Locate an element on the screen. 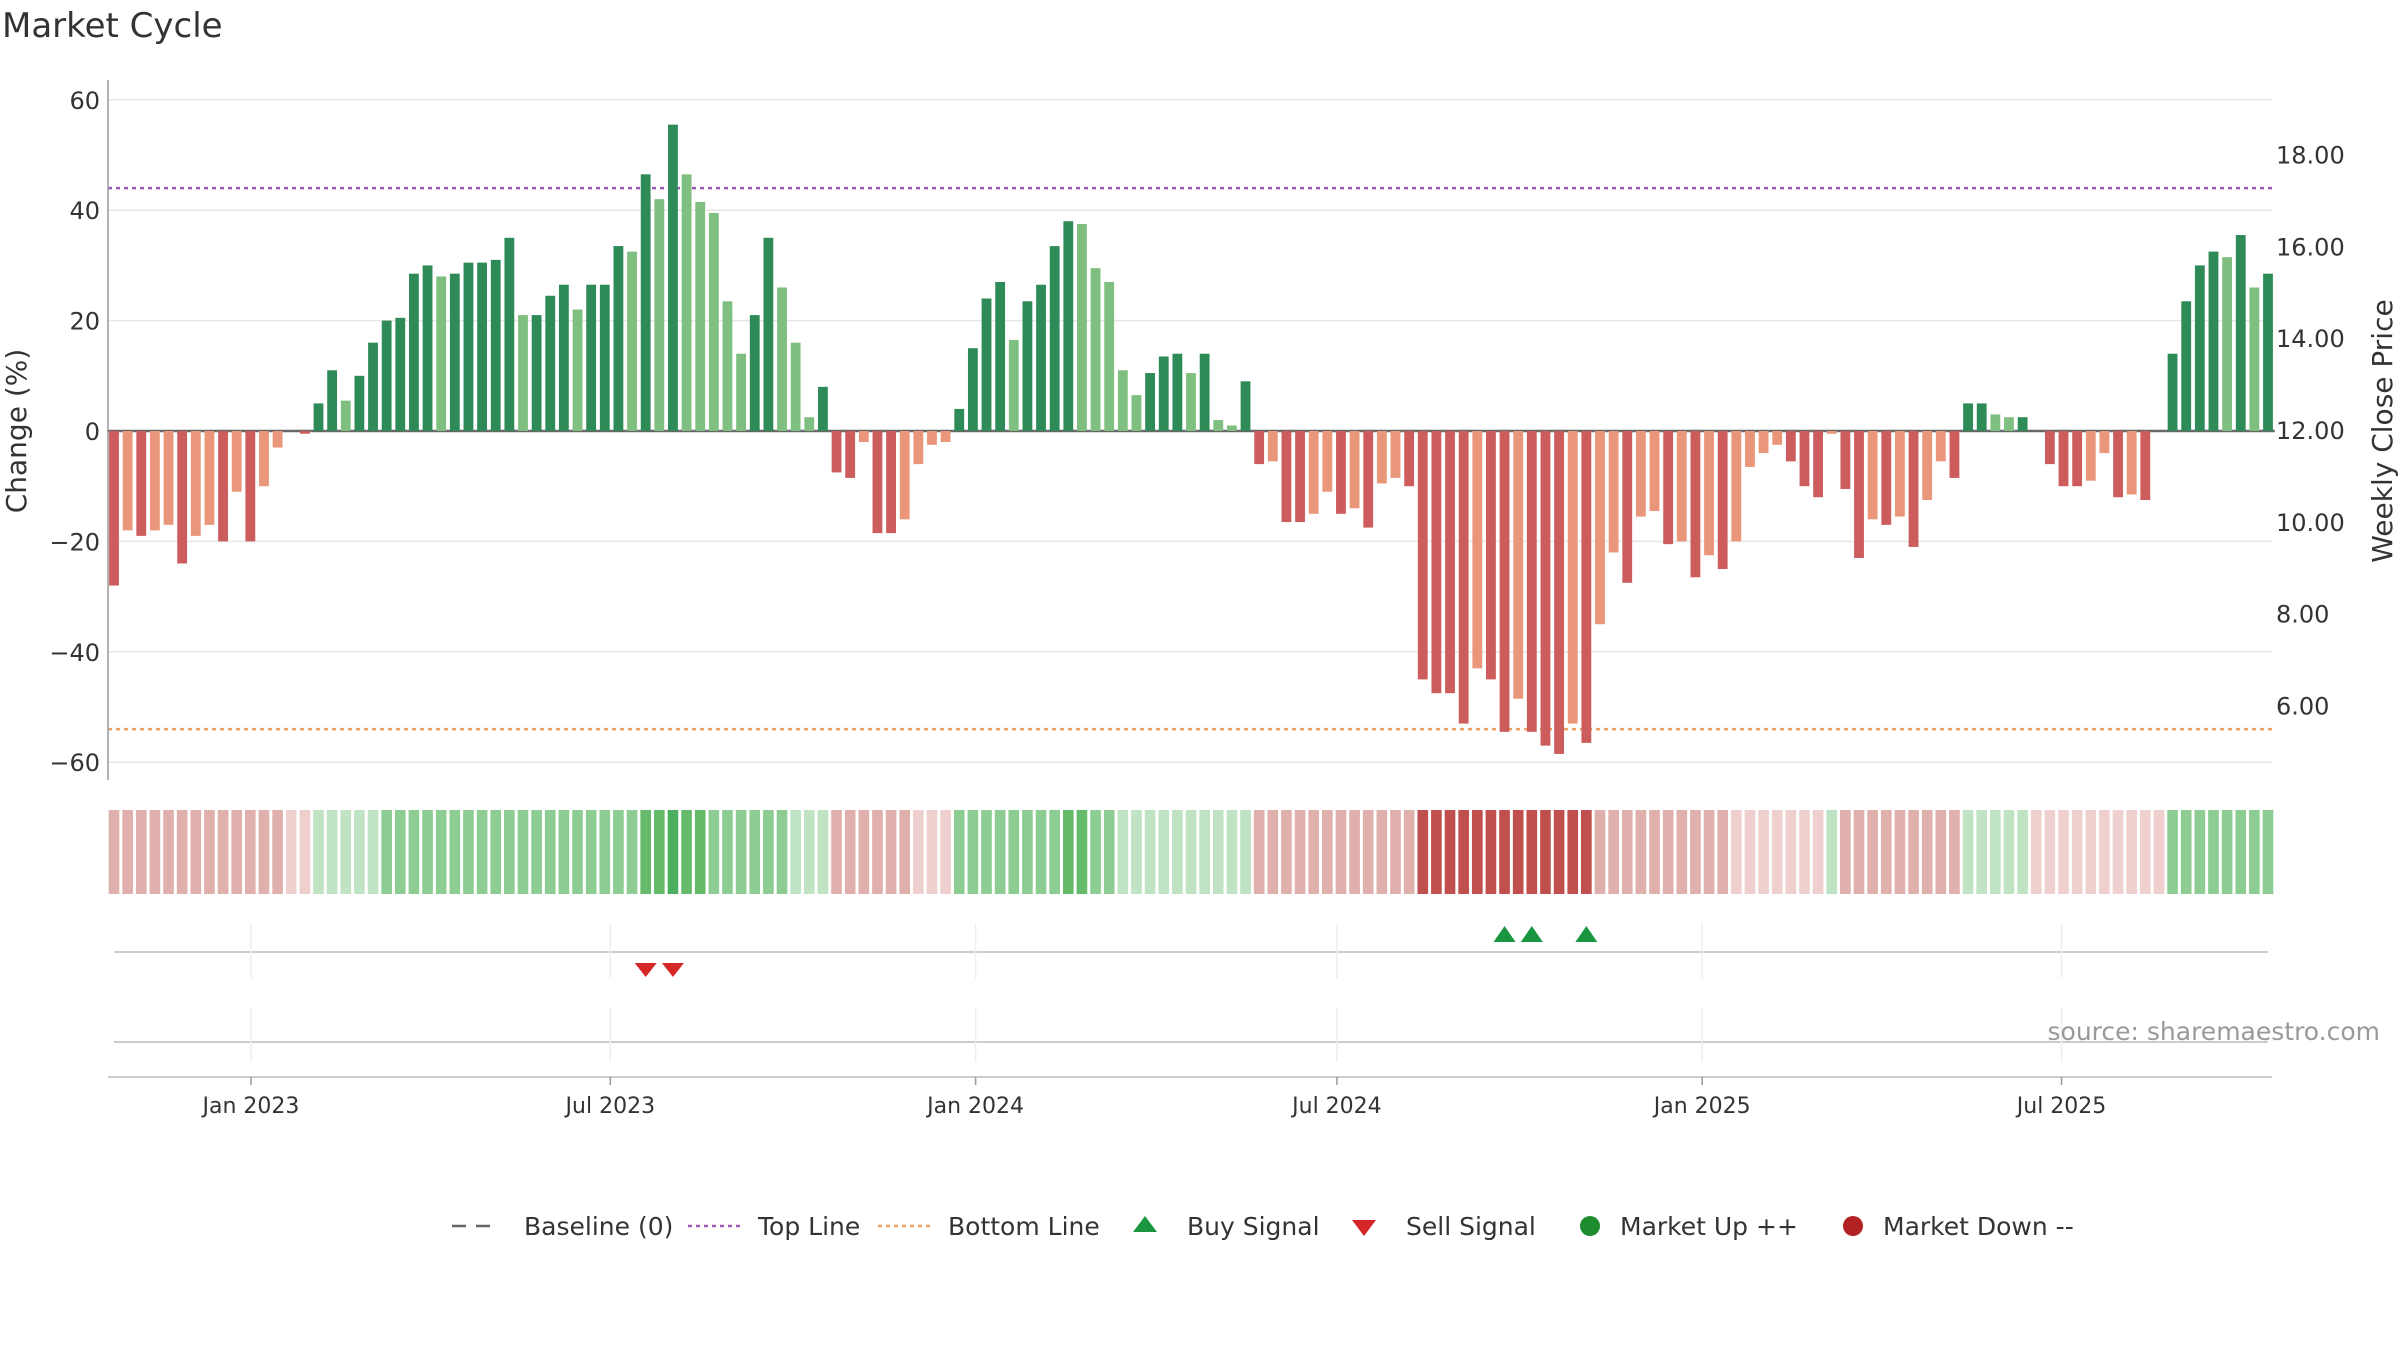  legend-buy-icon is located at coordinates (1145, 1224).